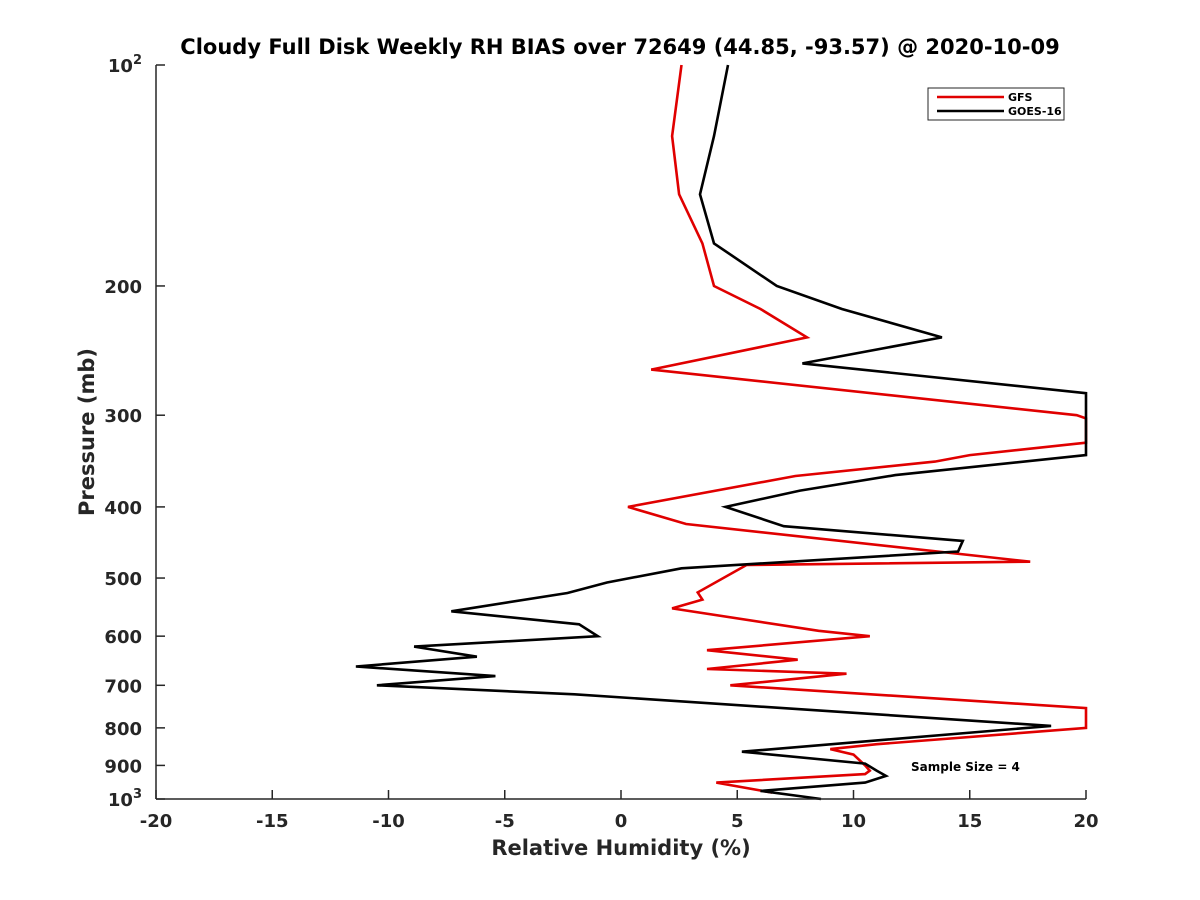  What do you see at coordinates (505, 821) in the screenshot?
I see `x-tick-label: -5` at bounding box center [505, 821].